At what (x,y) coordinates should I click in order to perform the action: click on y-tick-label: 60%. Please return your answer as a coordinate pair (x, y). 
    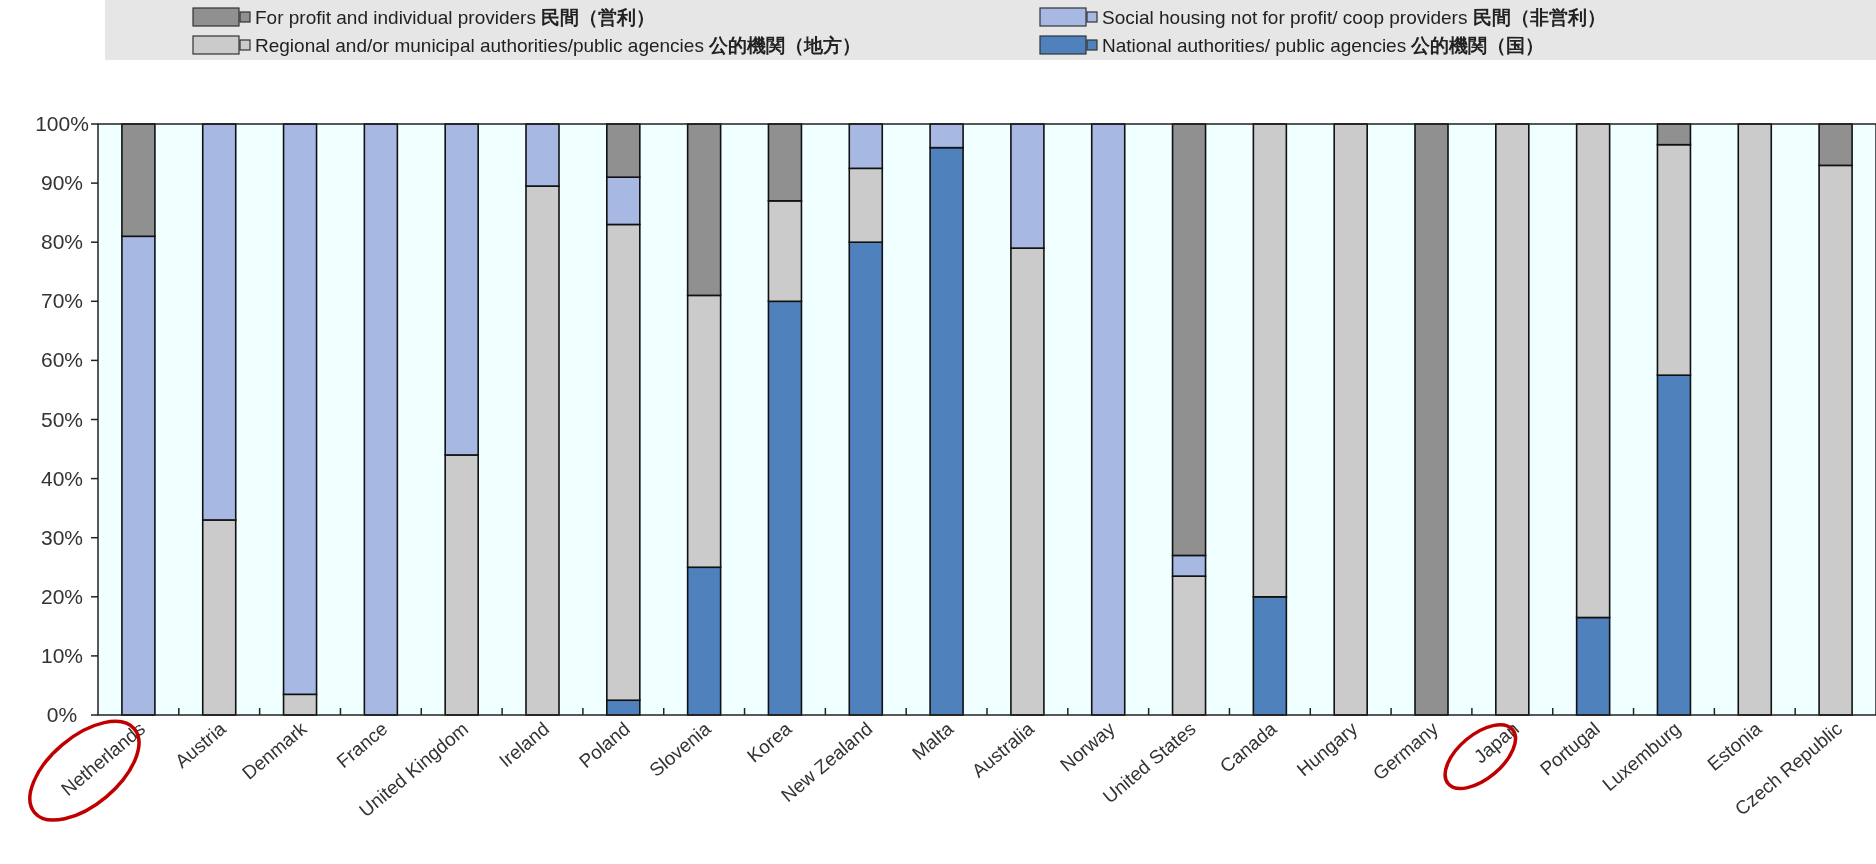
    Looking at the image, I should click on (62, 360).